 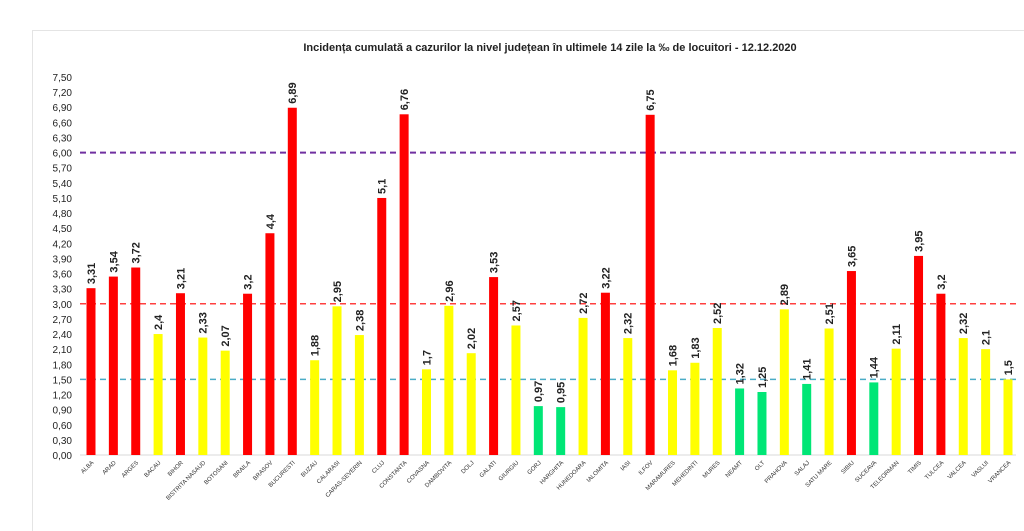 What do you see at coordinates (760, 466) in the screenshot?
I see `x-tick-label: OLT` at bounding box center [760, 466].